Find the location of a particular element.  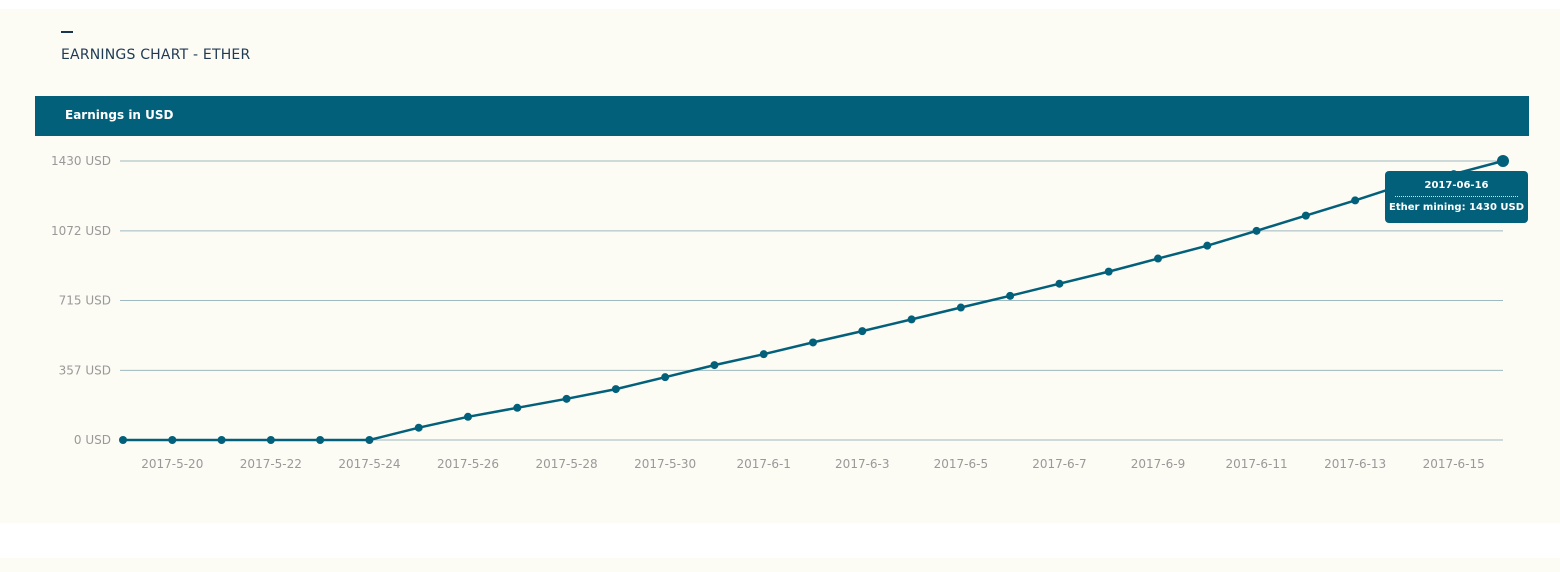

x-tick-label: 2017-6-15 is located at coordinates (1454, 464).